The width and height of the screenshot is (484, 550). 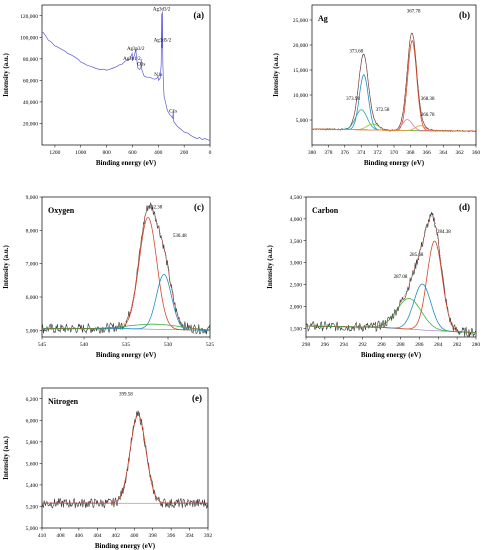 What do you see at coordinates (296, 264) in the screenshot?
I see `y-tick-label: 3,000` at bounding box center [296, 264].